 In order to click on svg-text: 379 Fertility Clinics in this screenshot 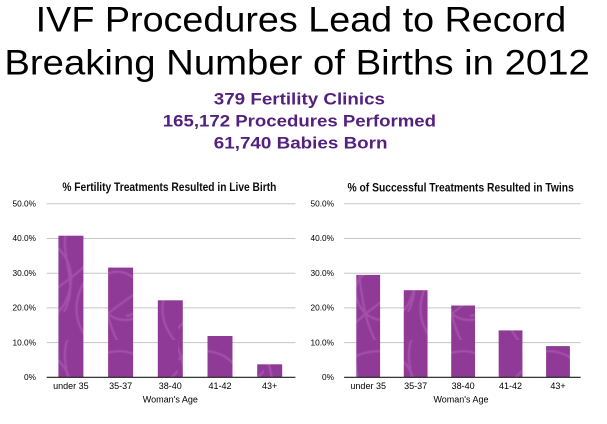, I will do `click(299, 98)`.